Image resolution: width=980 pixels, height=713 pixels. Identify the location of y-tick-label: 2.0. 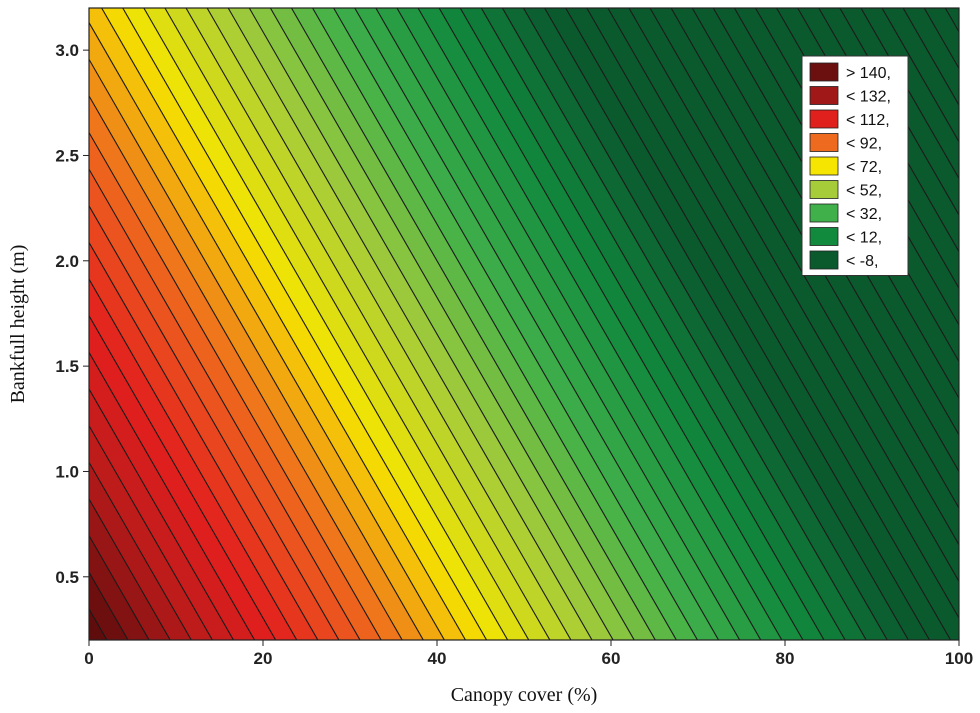
(67, 261).